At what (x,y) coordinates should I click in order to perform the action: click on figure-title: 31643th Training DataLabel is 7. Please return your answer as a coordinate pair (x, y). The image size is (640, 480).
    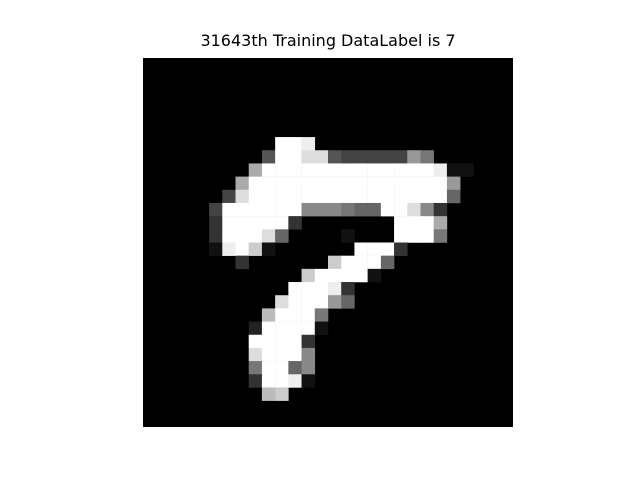
    Looking at the image, I should click on (328, 40).